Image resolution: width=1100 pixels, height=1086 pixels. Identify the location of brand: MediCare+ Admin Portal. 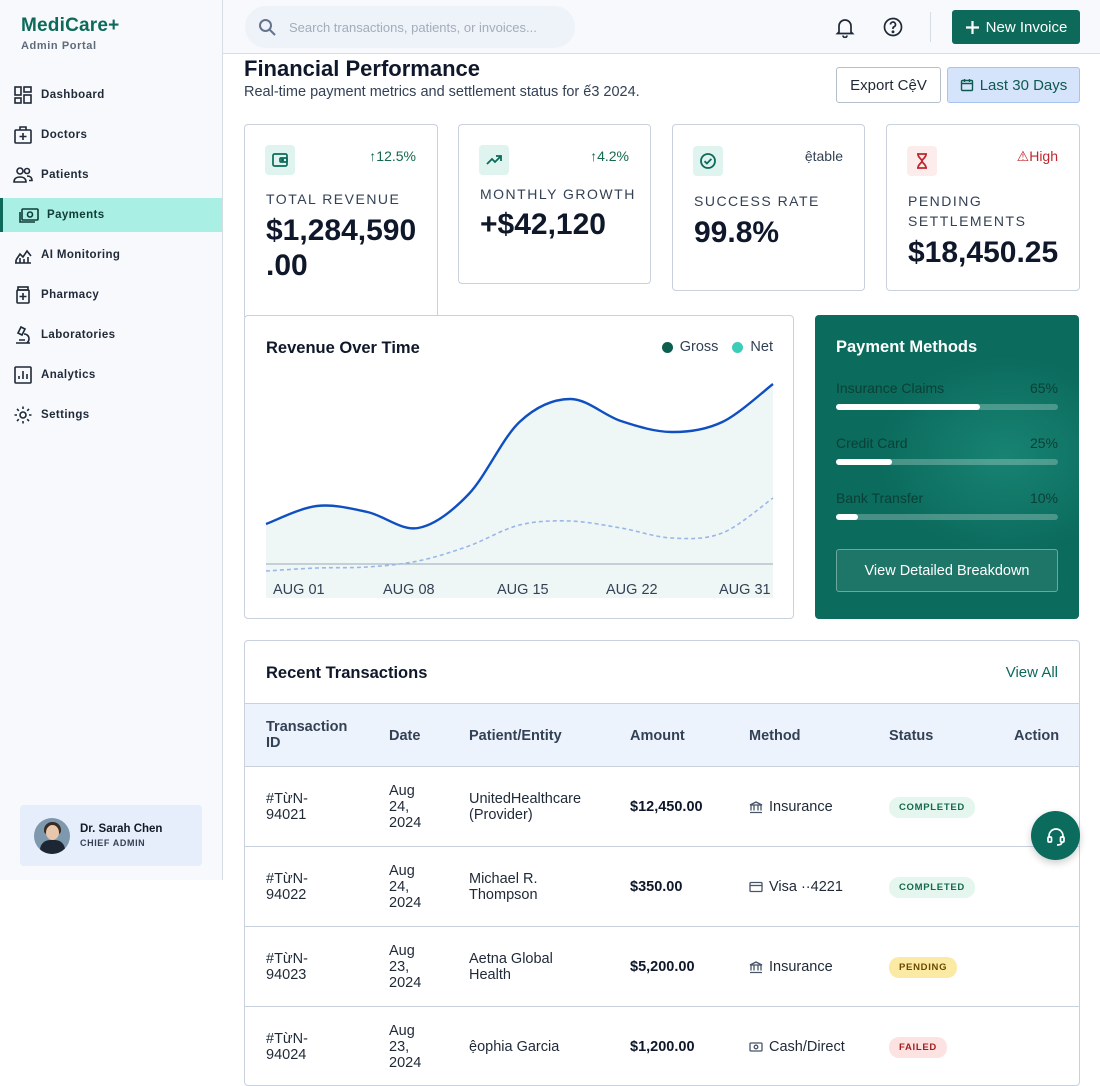
(70, 33).